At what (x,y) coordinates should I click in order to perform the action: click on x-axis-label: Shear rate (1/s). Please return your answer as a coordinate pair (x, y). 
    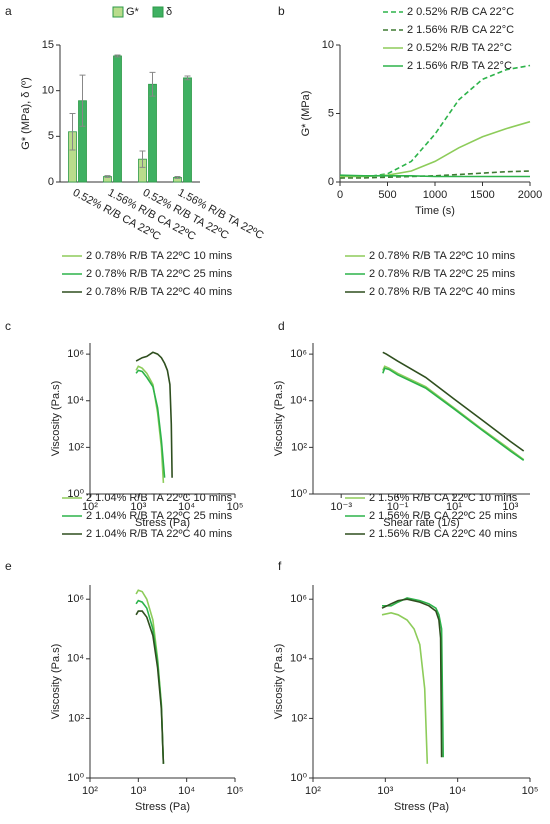
    Looking at the image, I should click on (421, 523).